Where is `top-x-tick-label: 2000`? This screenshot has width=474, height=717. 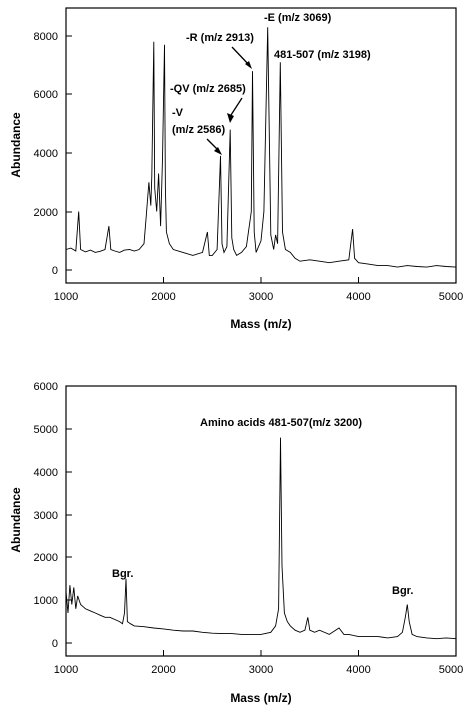
top-x-tick-label: 2000 is located at coordinates (163, 297).